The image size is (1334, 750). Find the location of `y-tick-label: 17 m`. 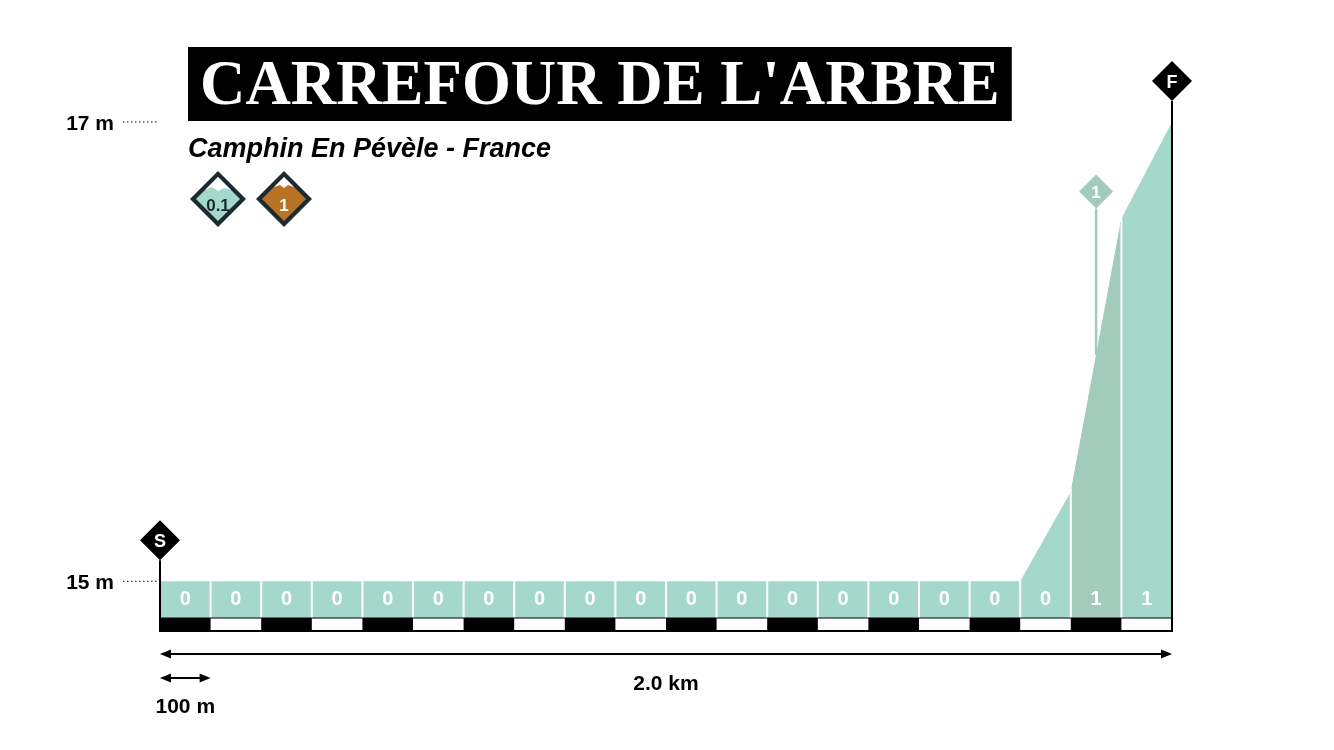

y-tick-label: 17 m is located at coordinates (90, 122).